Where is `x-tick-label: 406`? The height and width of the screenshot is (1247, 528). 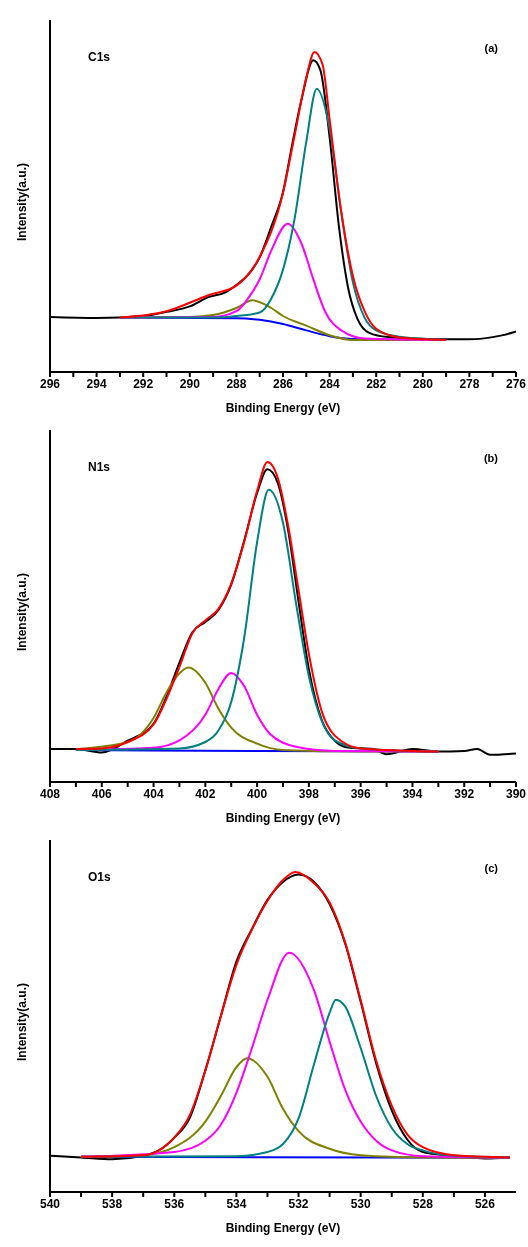
x-tick-label: 406 is located at coordinates (102, 793).